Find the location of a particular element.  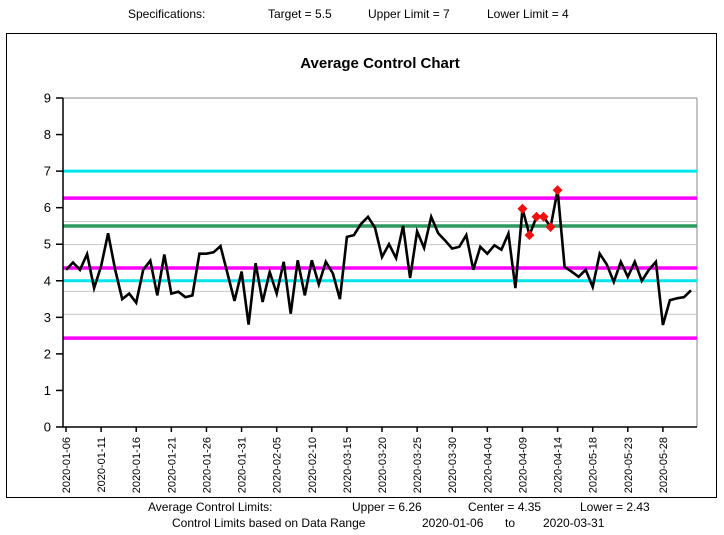

x-axis-tick-label: 2020-01-06 is located at coordinates (67, 465).